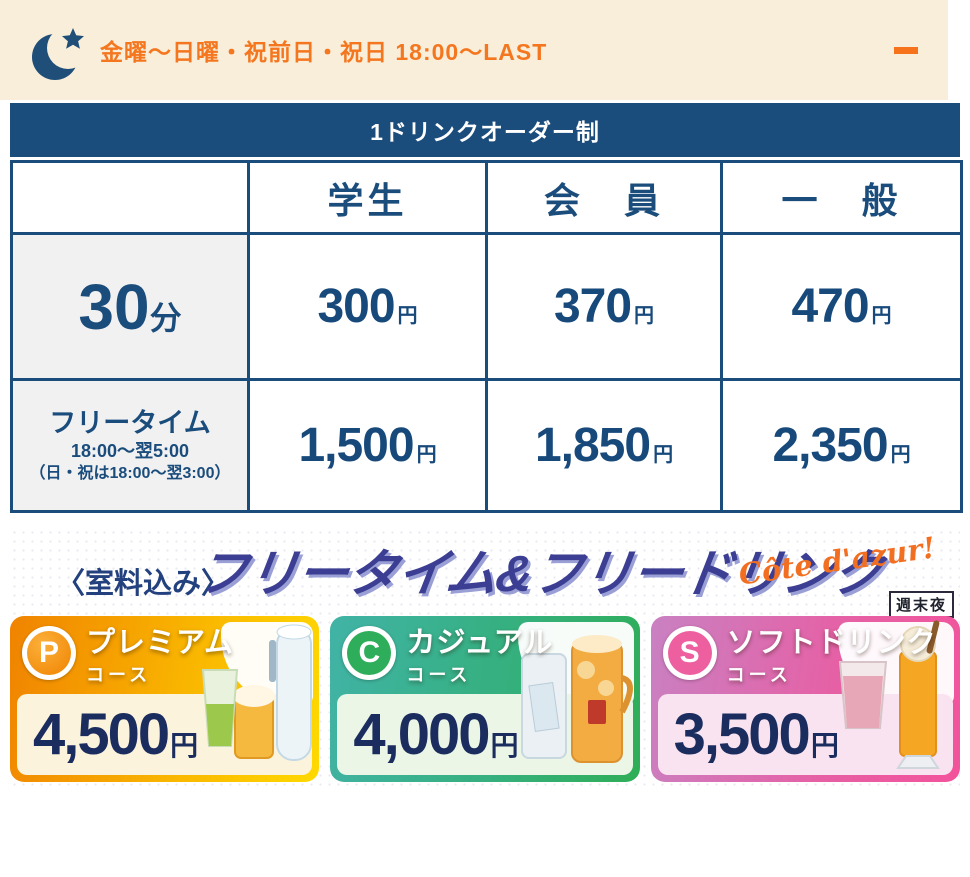  Describe the element at coordinates (576, 699) in the screenshot. I see `casual-drinks-photo` at that location.